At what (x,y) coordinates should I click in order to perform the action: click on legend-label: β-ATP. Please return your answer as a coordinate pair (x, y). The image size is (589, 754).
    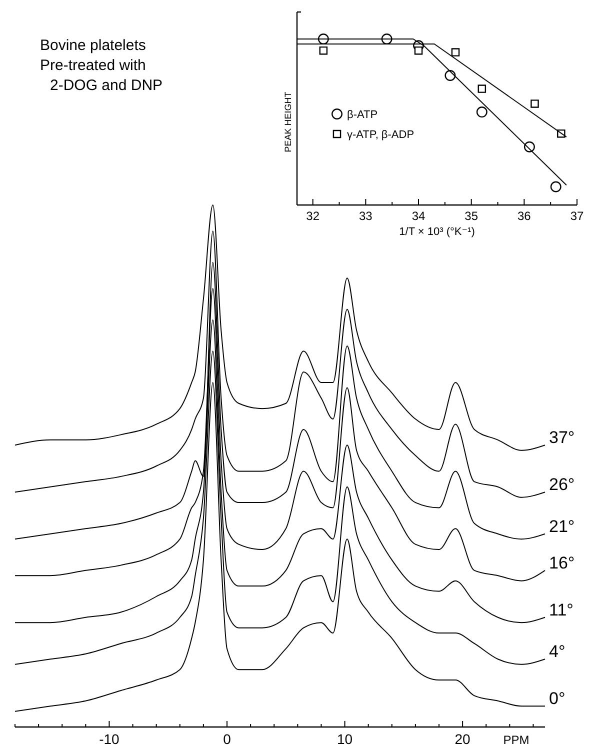
    Looking at the image, I should click on (362, 115).